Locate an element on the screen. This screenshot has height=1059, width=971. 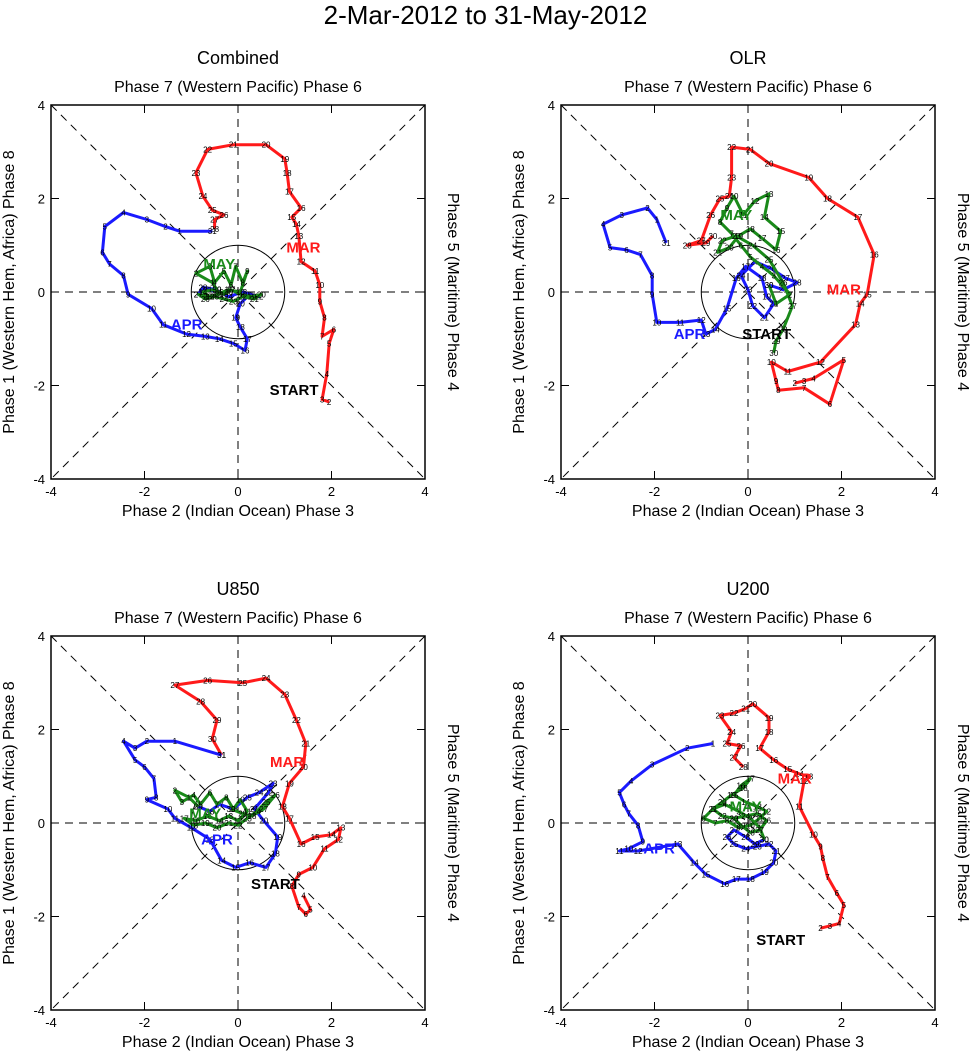
x-tick-label: 2 is located at coordinates (841, 1022).